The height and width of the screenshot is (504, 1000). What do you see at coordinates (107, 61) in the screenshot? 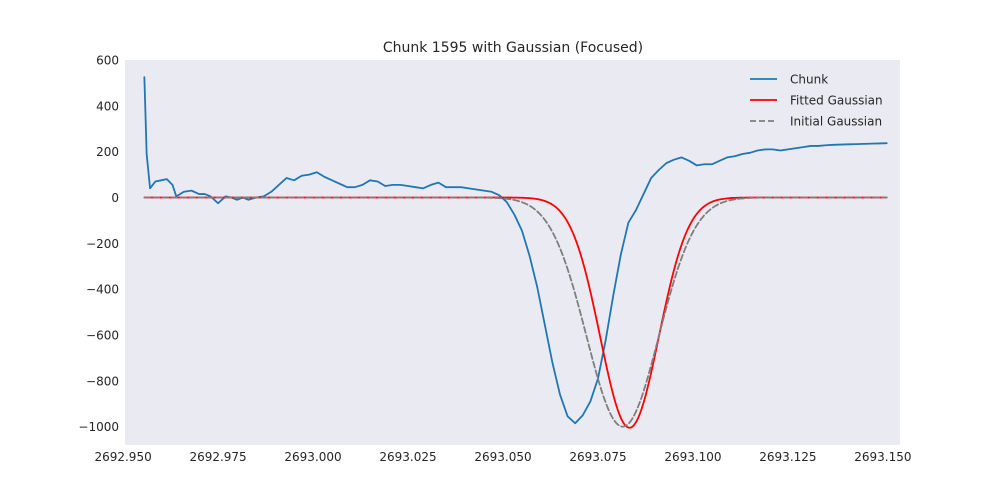
I see `y-tick-label: 600` at bounding box center [107, 61].